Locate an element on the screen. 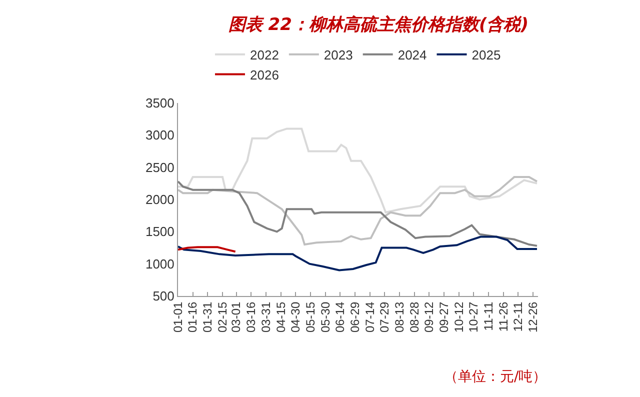 The height and width of the screenshot is (397, 640). y-tick-label: 3000 is located at coordinates (159, 135).